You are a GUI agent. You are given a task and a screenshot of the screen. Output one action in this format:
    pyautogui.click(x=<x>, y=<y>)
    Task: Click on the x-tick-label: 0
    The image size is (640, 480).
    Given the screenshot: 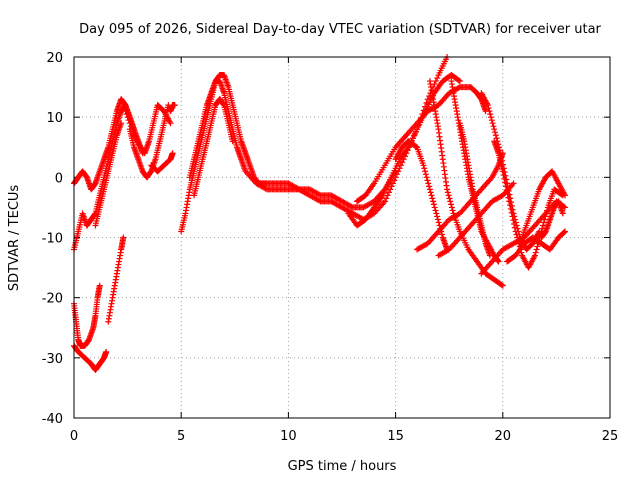 What is the action you would take?
    pyautogui.click(x=74, y=436)
    